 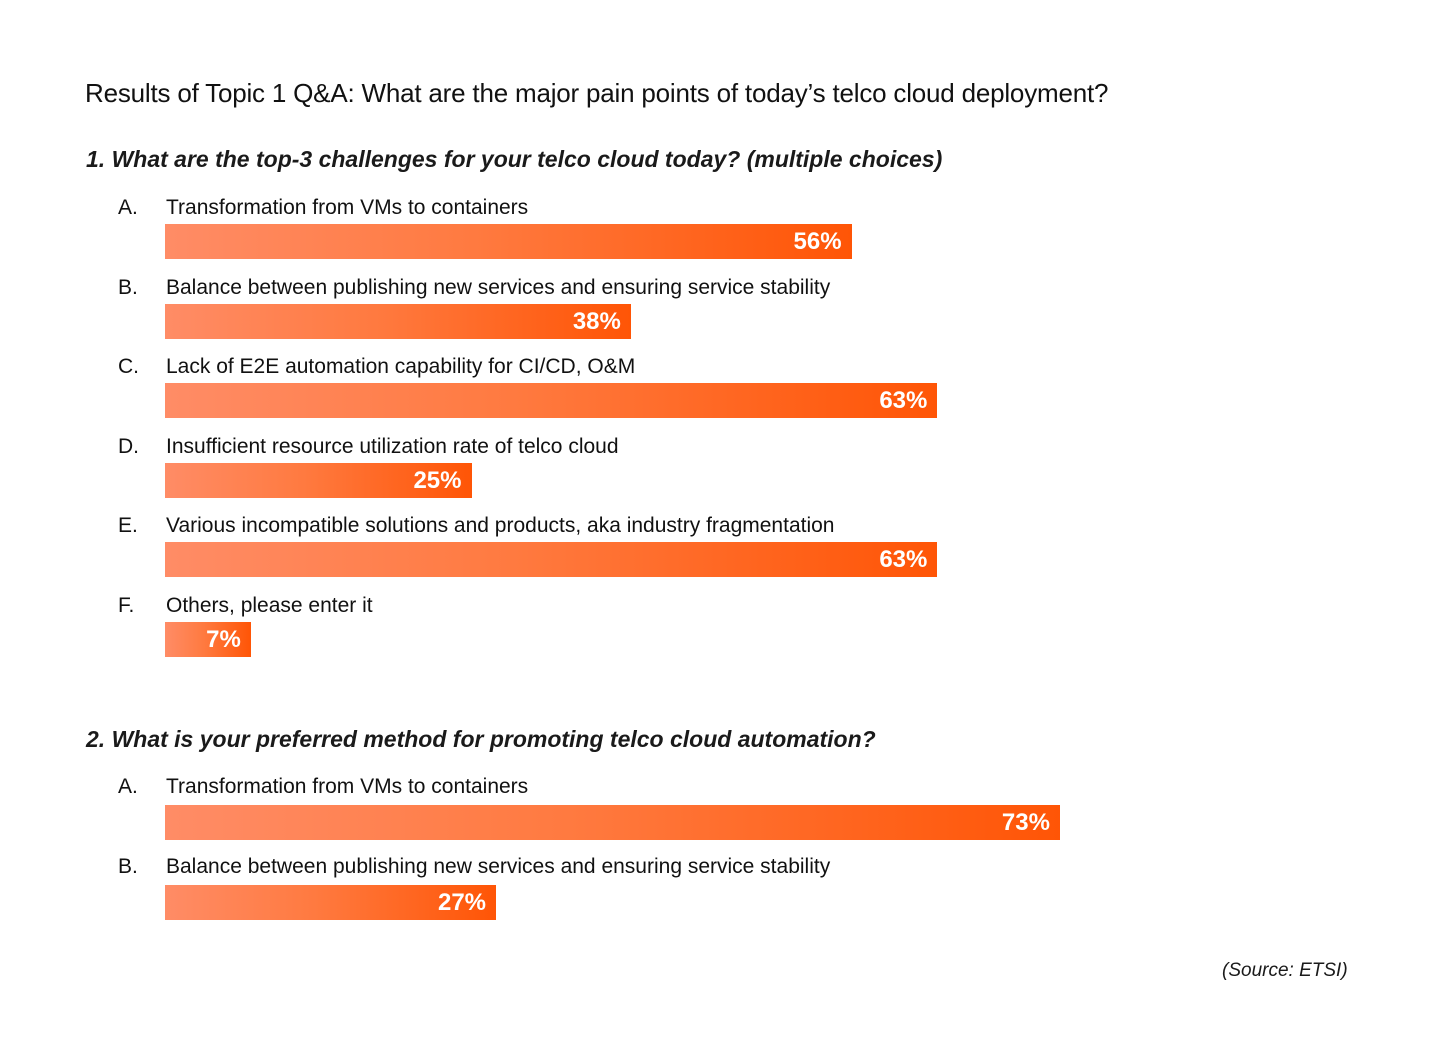 I want to click on source-note: (Source: ETSI), so click(x=1285, y=970).